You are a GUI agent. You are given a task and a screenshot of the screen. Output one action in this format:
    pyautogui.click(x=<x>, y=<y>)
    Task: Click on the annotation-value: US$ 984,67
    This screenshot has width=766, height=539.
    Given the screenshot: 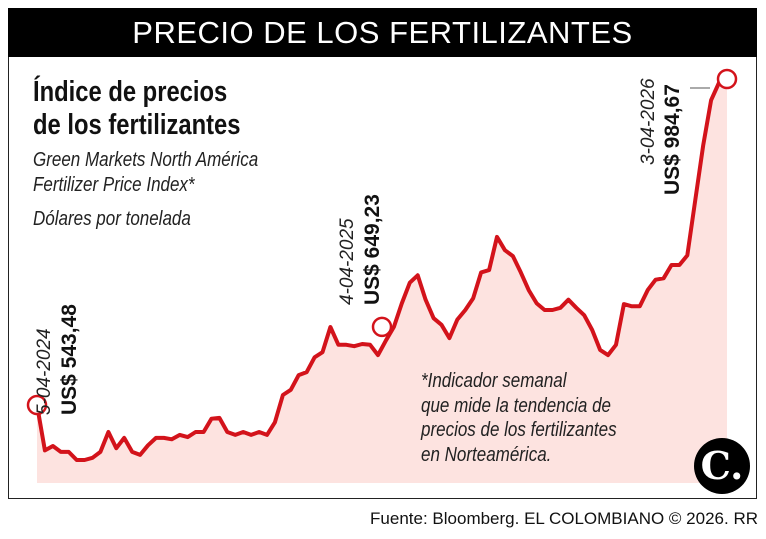 What is the action you would take?
    pyautogui.click(x=672, y=139)
    